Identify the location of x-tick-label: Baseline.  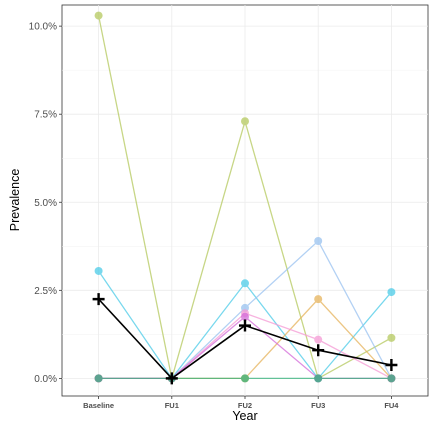
(98, 405).